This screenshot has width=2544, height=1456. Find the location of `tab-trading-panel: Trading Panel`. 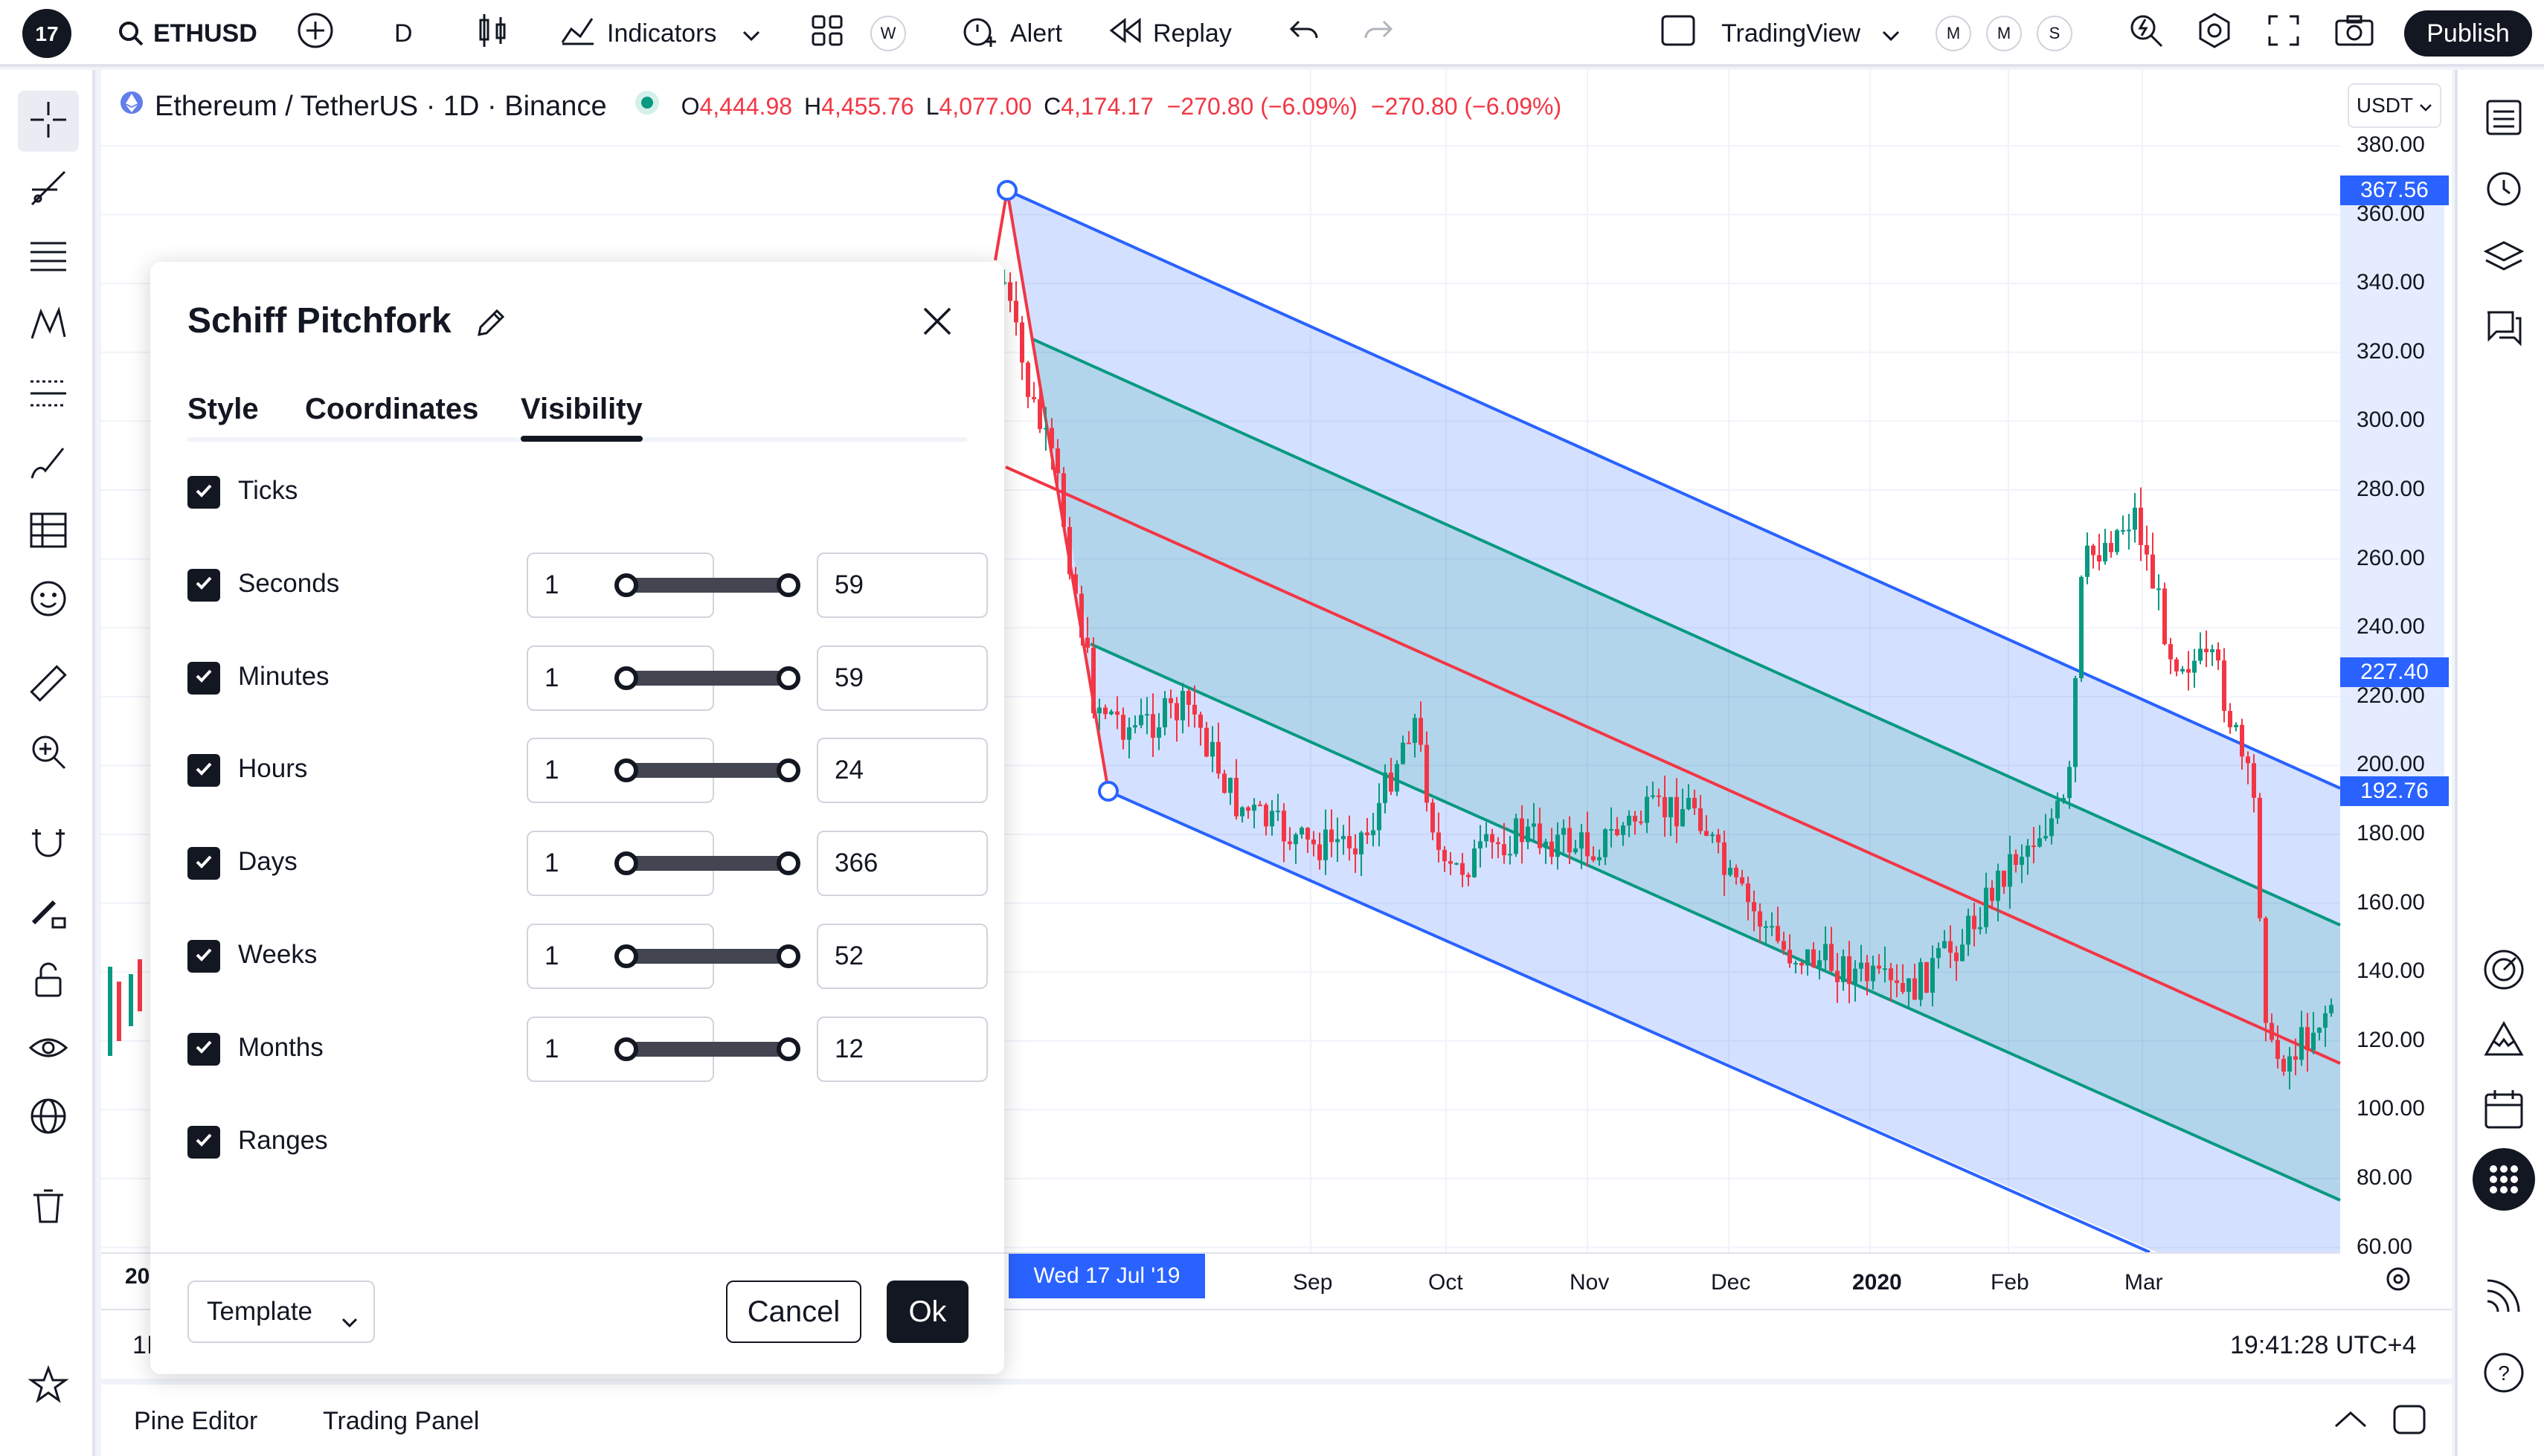

tab-trading-panel: Trading Panel is located at coordinates (401, 1421).